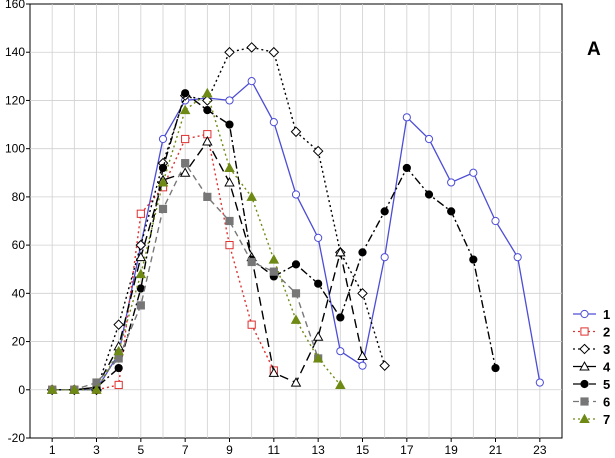  Describe the element at coordinates (496, 450) in the screenshot. I see `x-tick-label: 21` at that location.